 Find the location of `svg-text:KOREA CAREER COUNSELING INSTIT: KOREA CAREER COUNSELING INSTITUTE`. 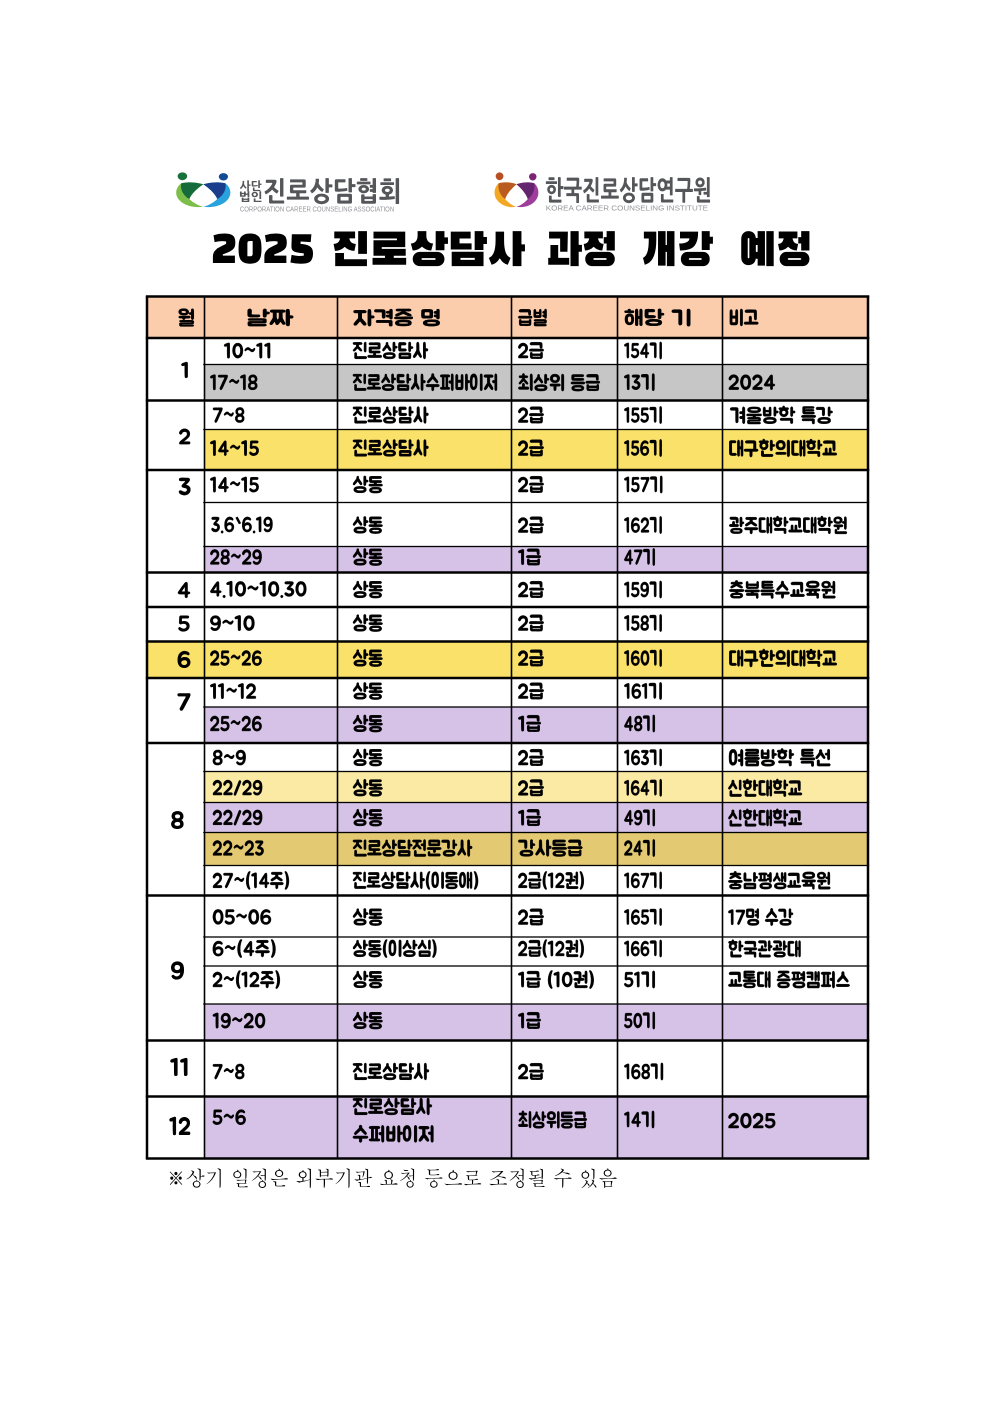

svg-text:KOREA CAREER COUNSELING INSTIT: KOREA CAREER COUNSELING INSTITUTE is located at coordinates (627, 207).